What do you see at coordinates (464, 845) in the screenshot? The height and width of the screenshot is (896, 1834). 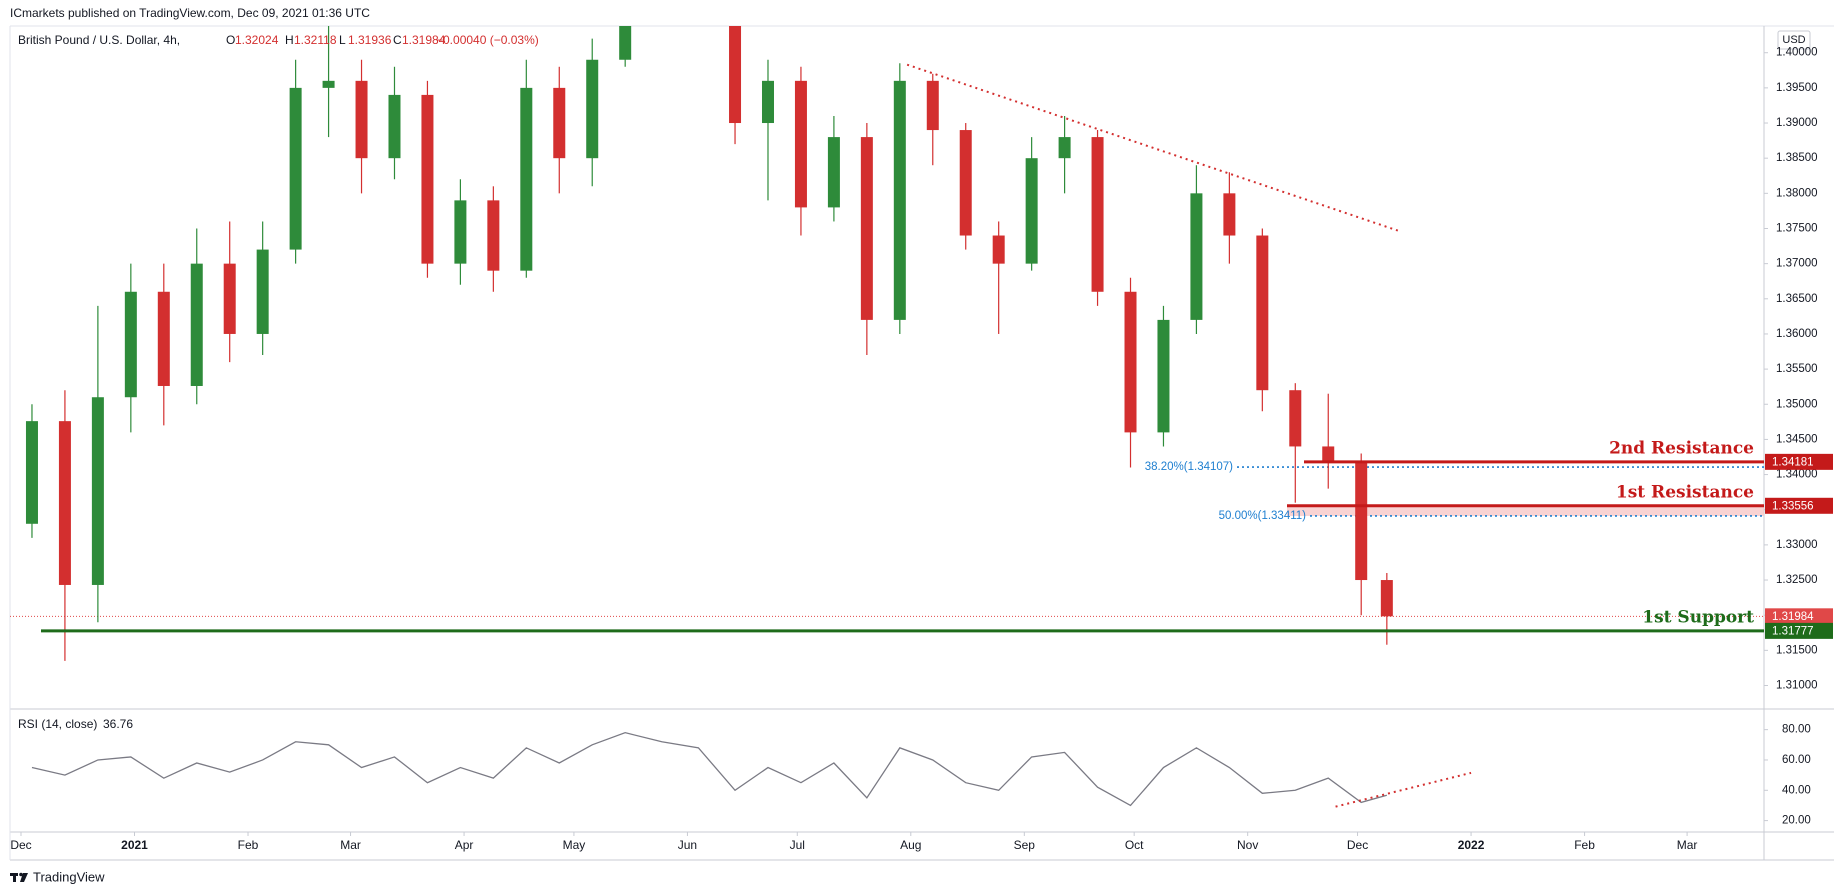 I see `x-tick-label: Apr` at bounding box center [464, 845].